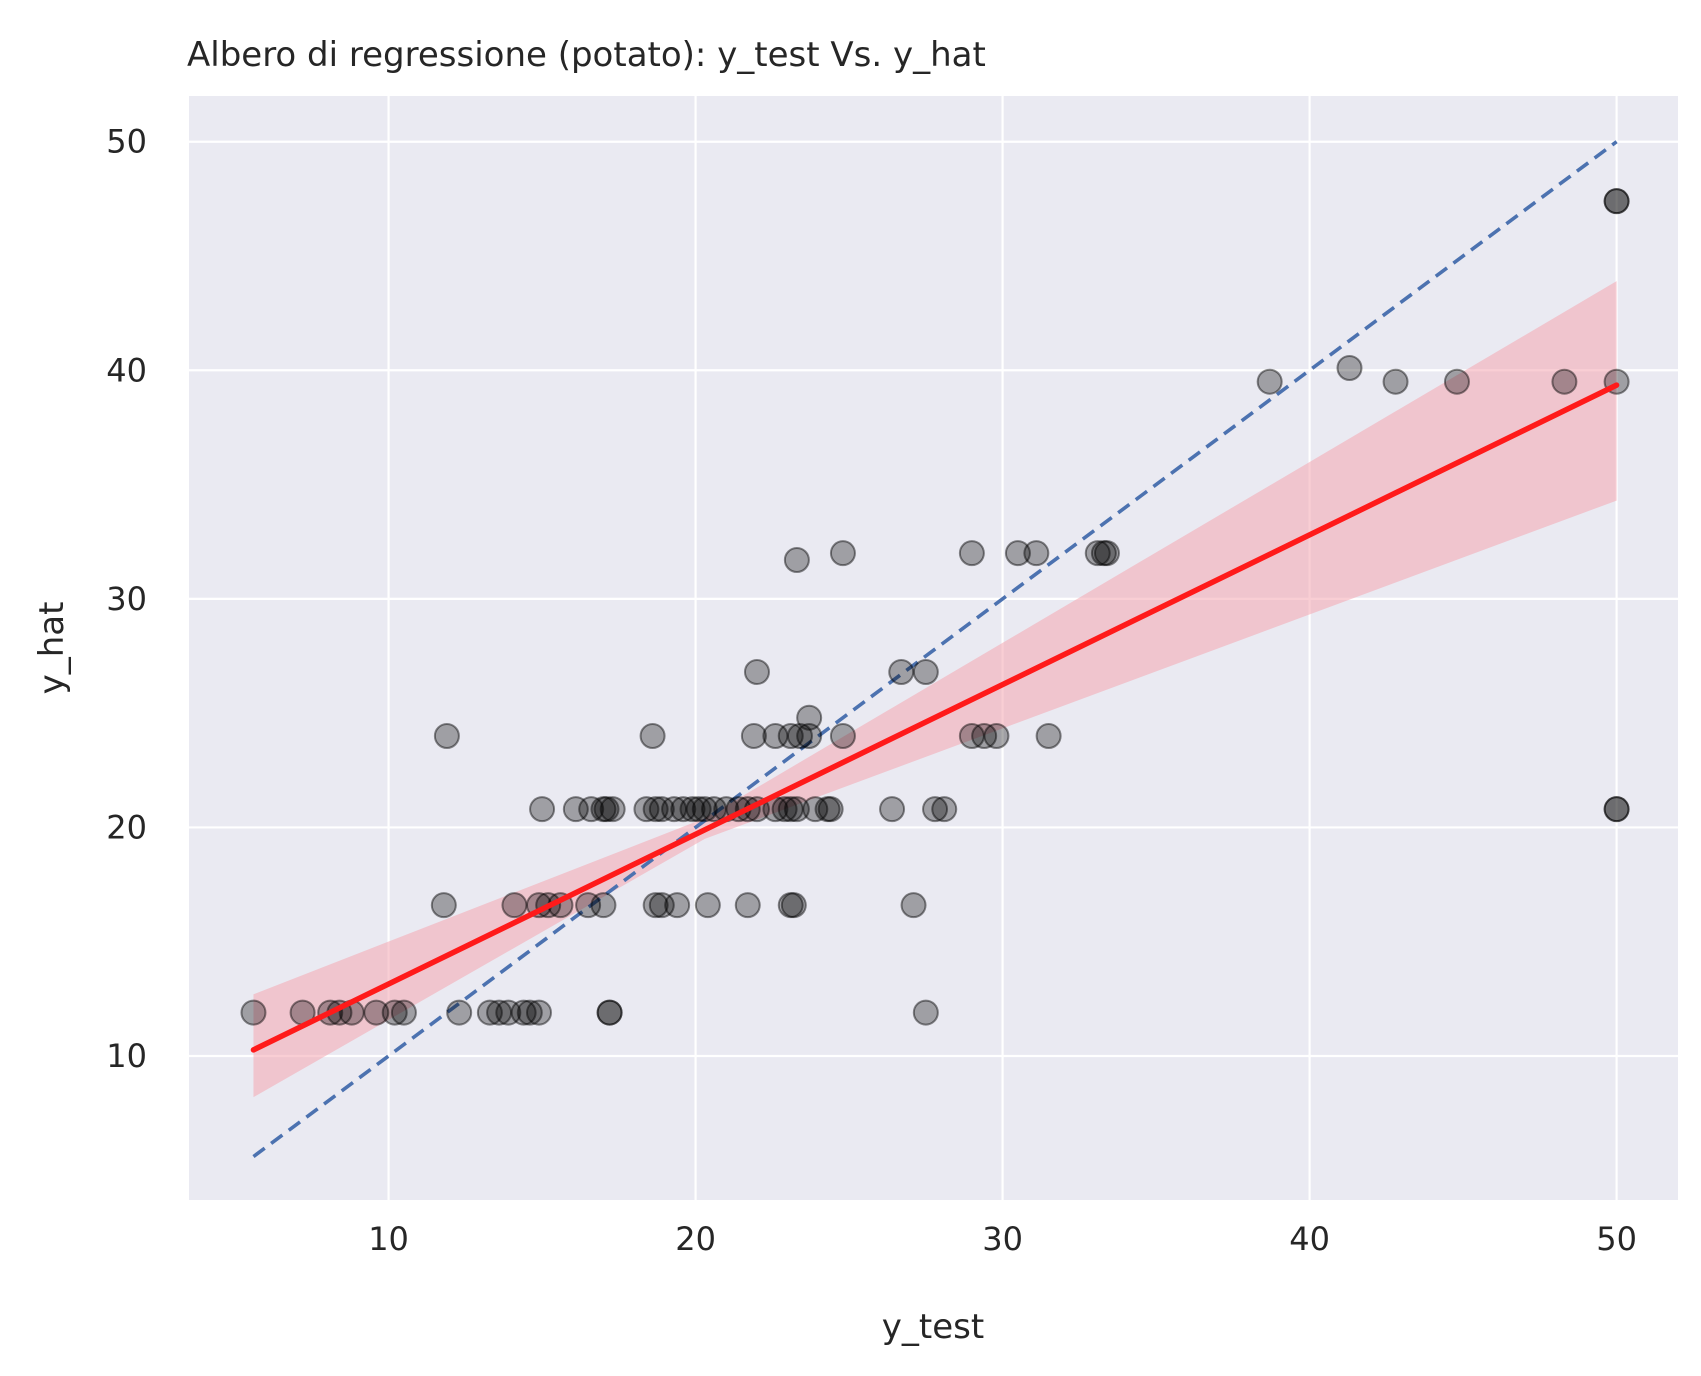 Image resolution: width=1701 pixels, height=1376 pixels. Describe the element at coordinates (1616, 1239) in the screenshot. I see `x-tick-label: 50` at that location.